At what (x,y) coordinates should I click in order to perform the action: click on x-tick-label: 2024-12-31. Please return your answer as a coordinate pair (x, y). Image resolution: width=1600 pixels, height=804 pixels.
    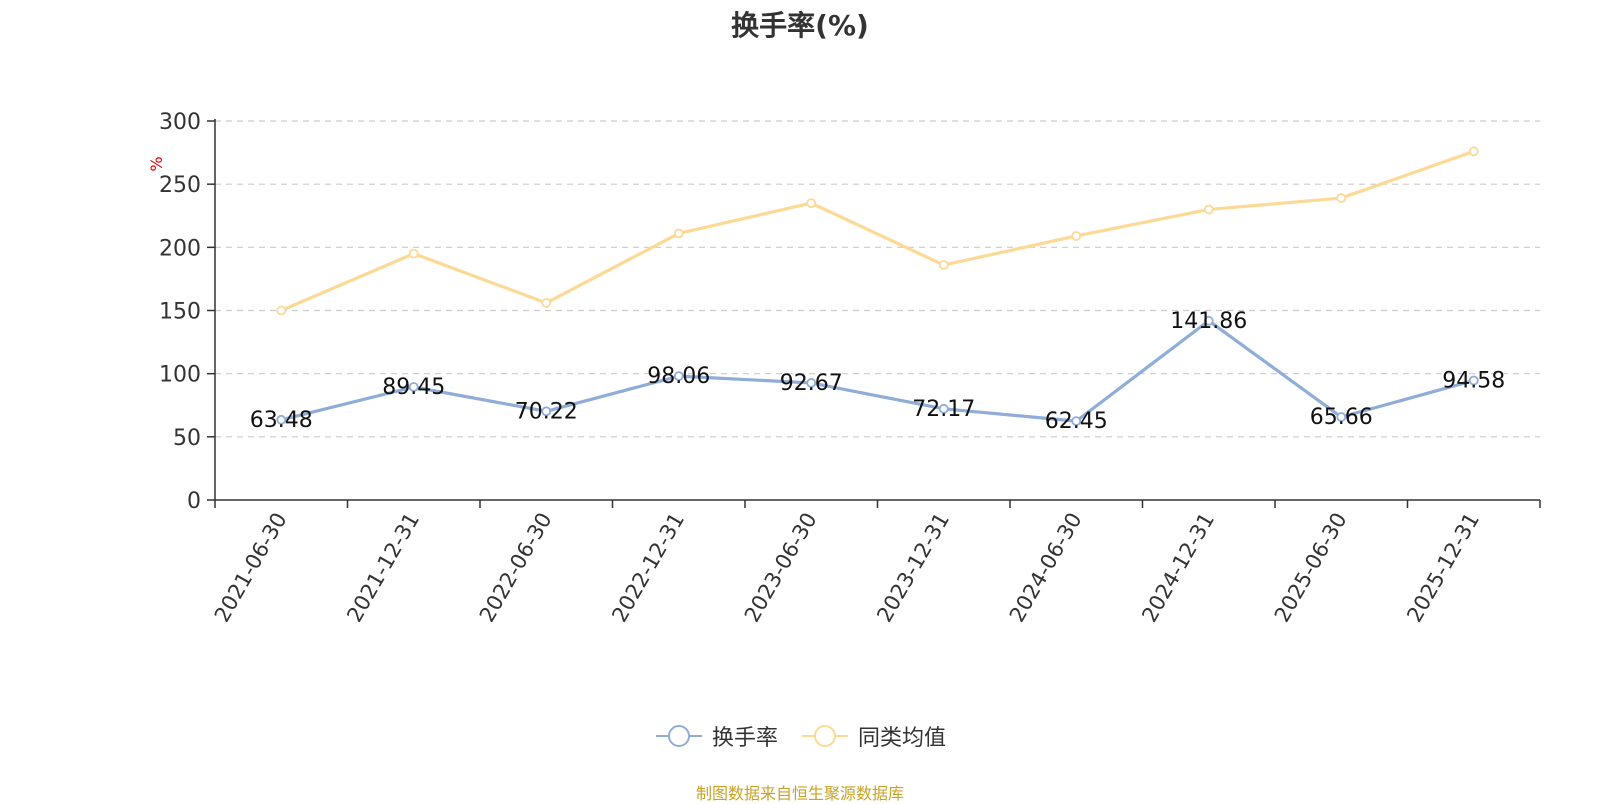
    Looking at the image, I should click on (1178, 568).